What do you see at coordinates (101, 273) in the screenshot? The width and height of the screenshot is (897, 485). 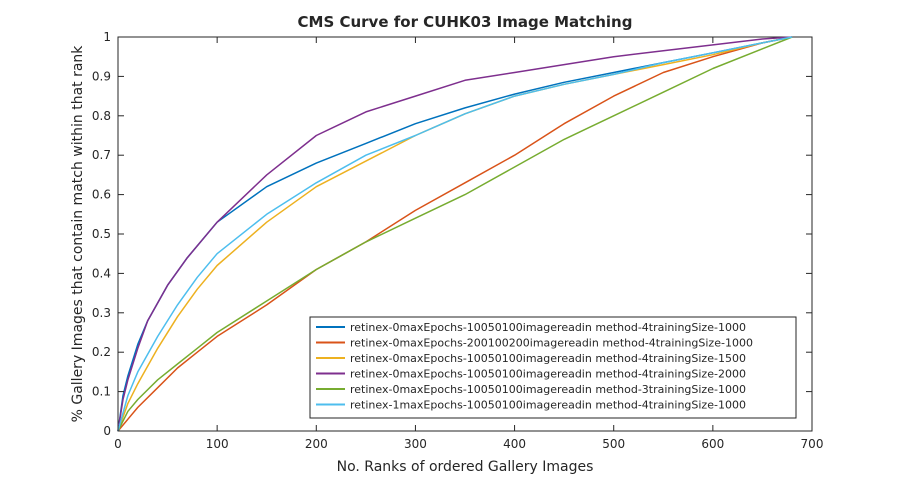 I see `y-tick-label: 0.4` at bounding box center [101, 273].